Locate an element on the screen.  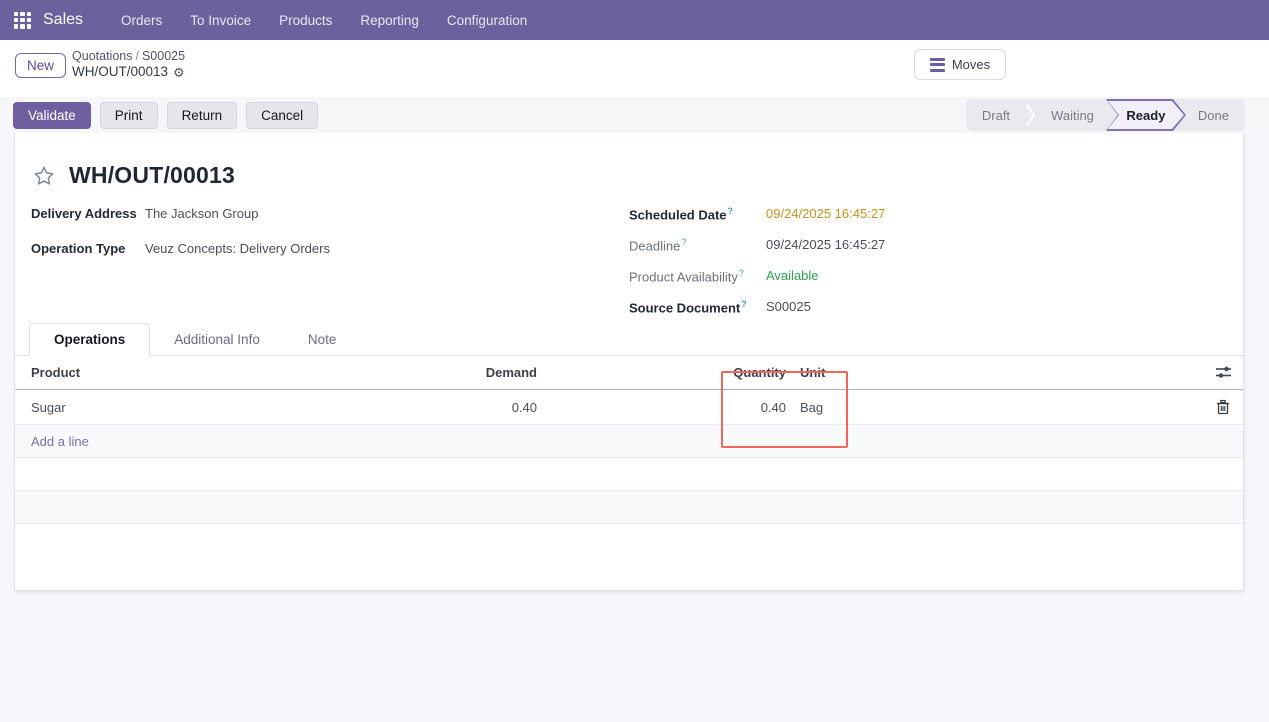
status-pipeline: Draft Waiting Ready Done is located at coordinates (1105, 115).